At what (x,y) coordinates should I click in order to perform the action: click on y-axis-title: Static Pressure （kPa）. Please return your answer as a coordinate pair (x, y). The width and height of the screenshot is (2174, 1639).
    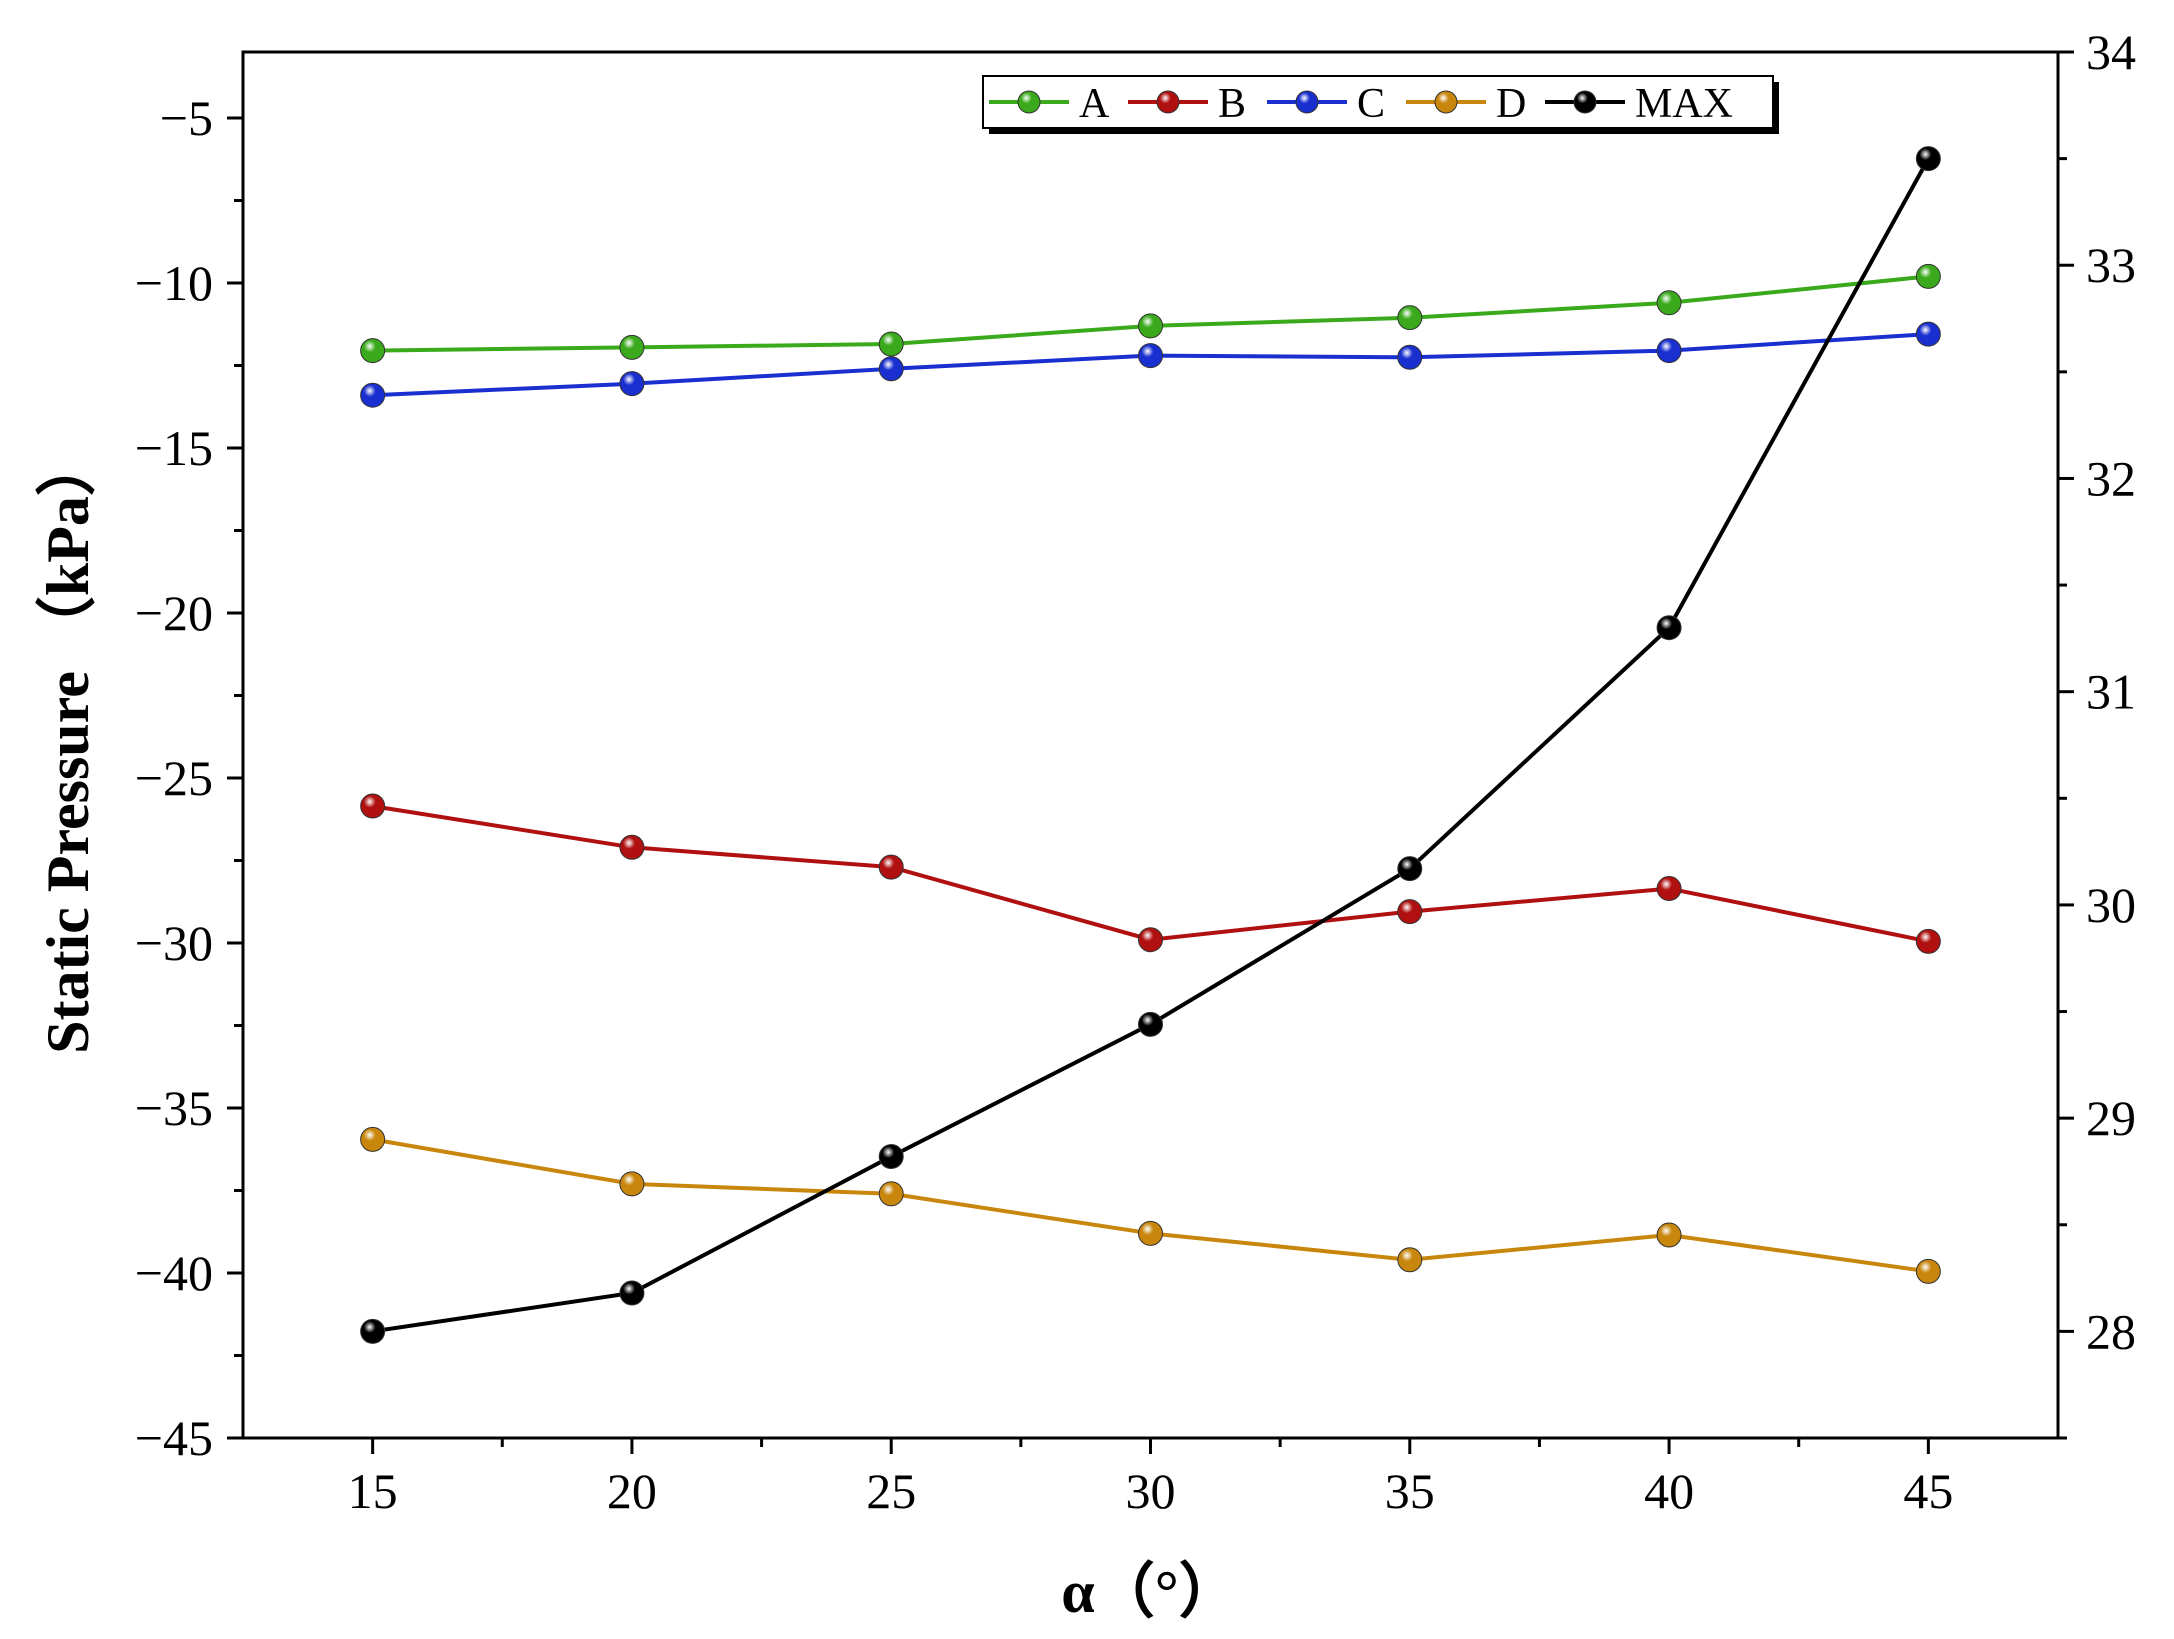
    Looking at the image, I should click on (67, 745).